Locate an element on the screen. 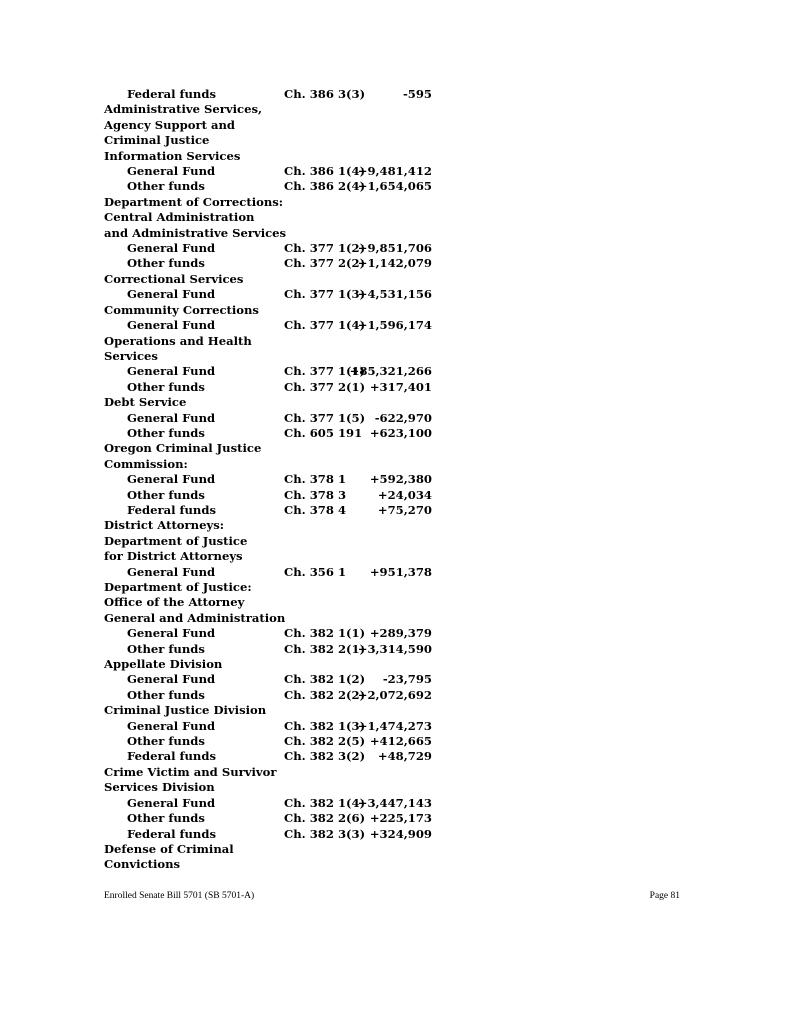  chapter-reference: Ch. 377 1(4) is located at coordinates (325, 325).